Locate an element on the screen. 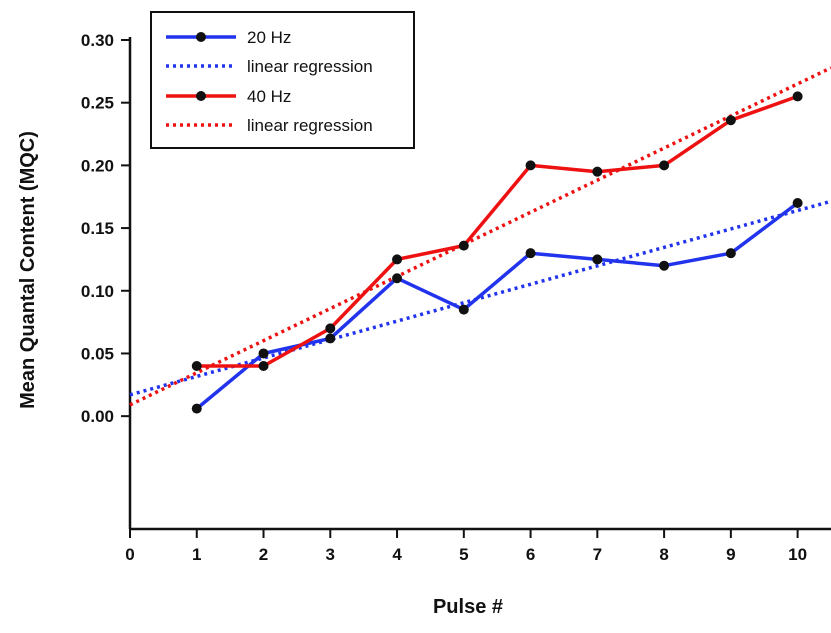  x-tick-label: 6 is located at coordinates (530, 554).